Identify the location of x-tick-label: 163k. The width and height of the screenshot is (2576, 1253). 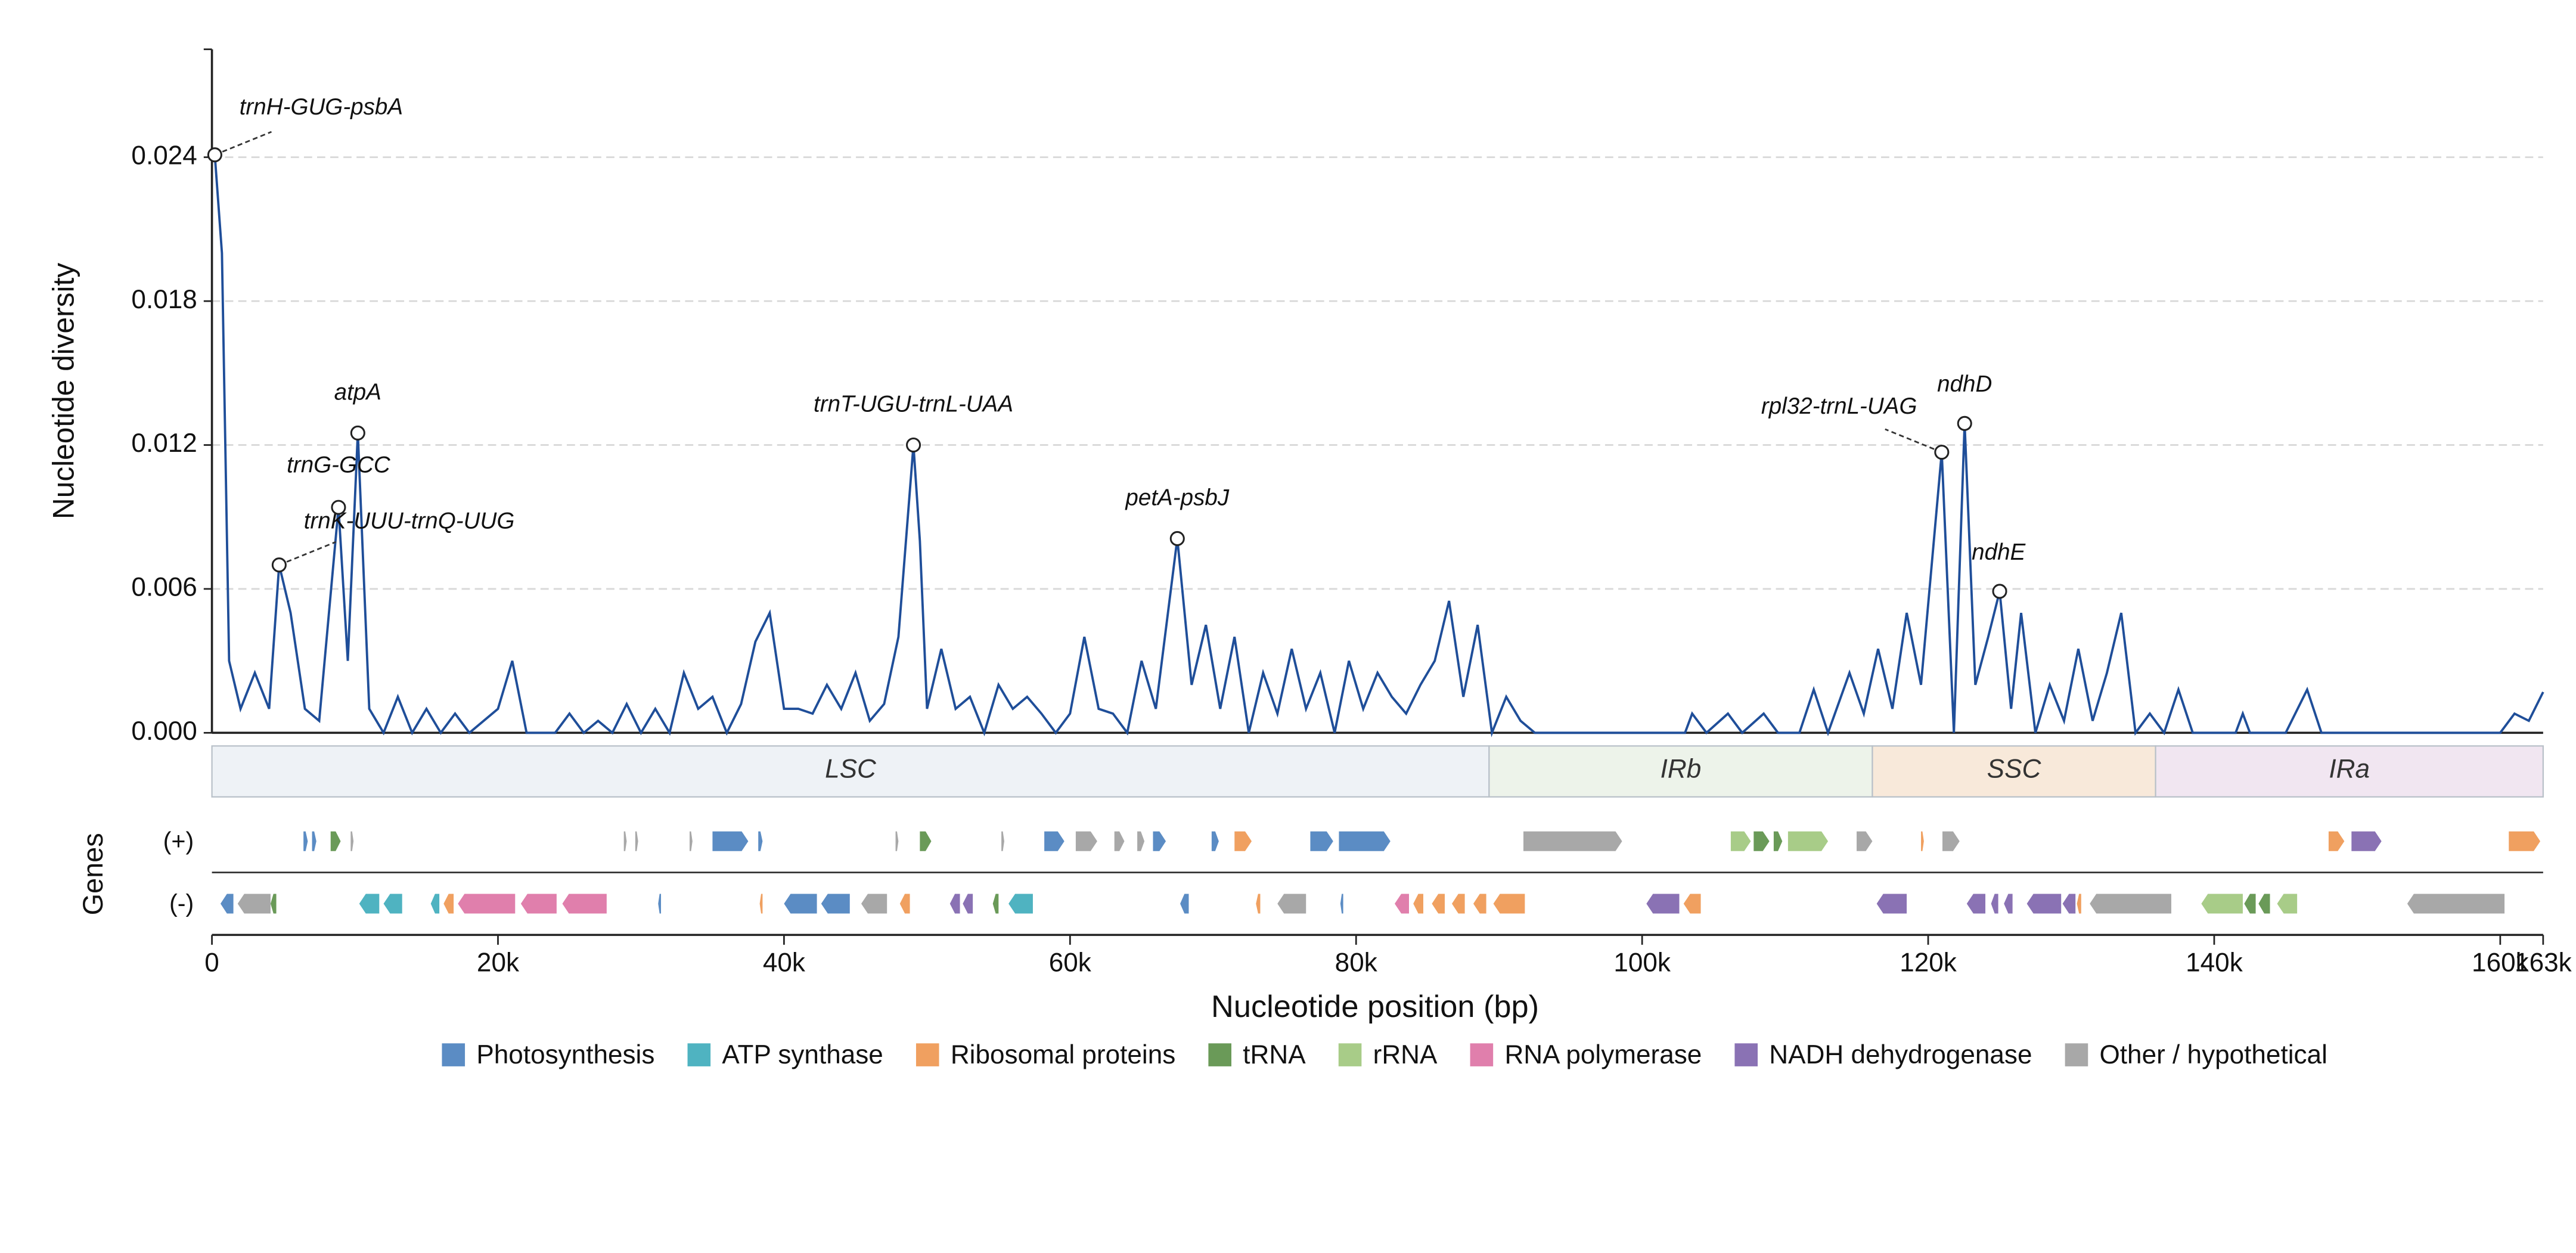
(2543, 963).